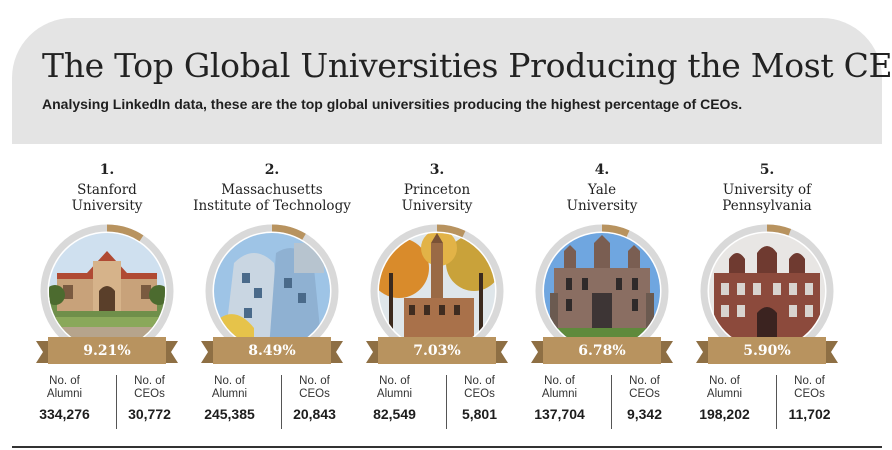 The height and width of the screenshot is (450, 892). I want to click on university-name: University of Pennsylvania, so click(767, 198).